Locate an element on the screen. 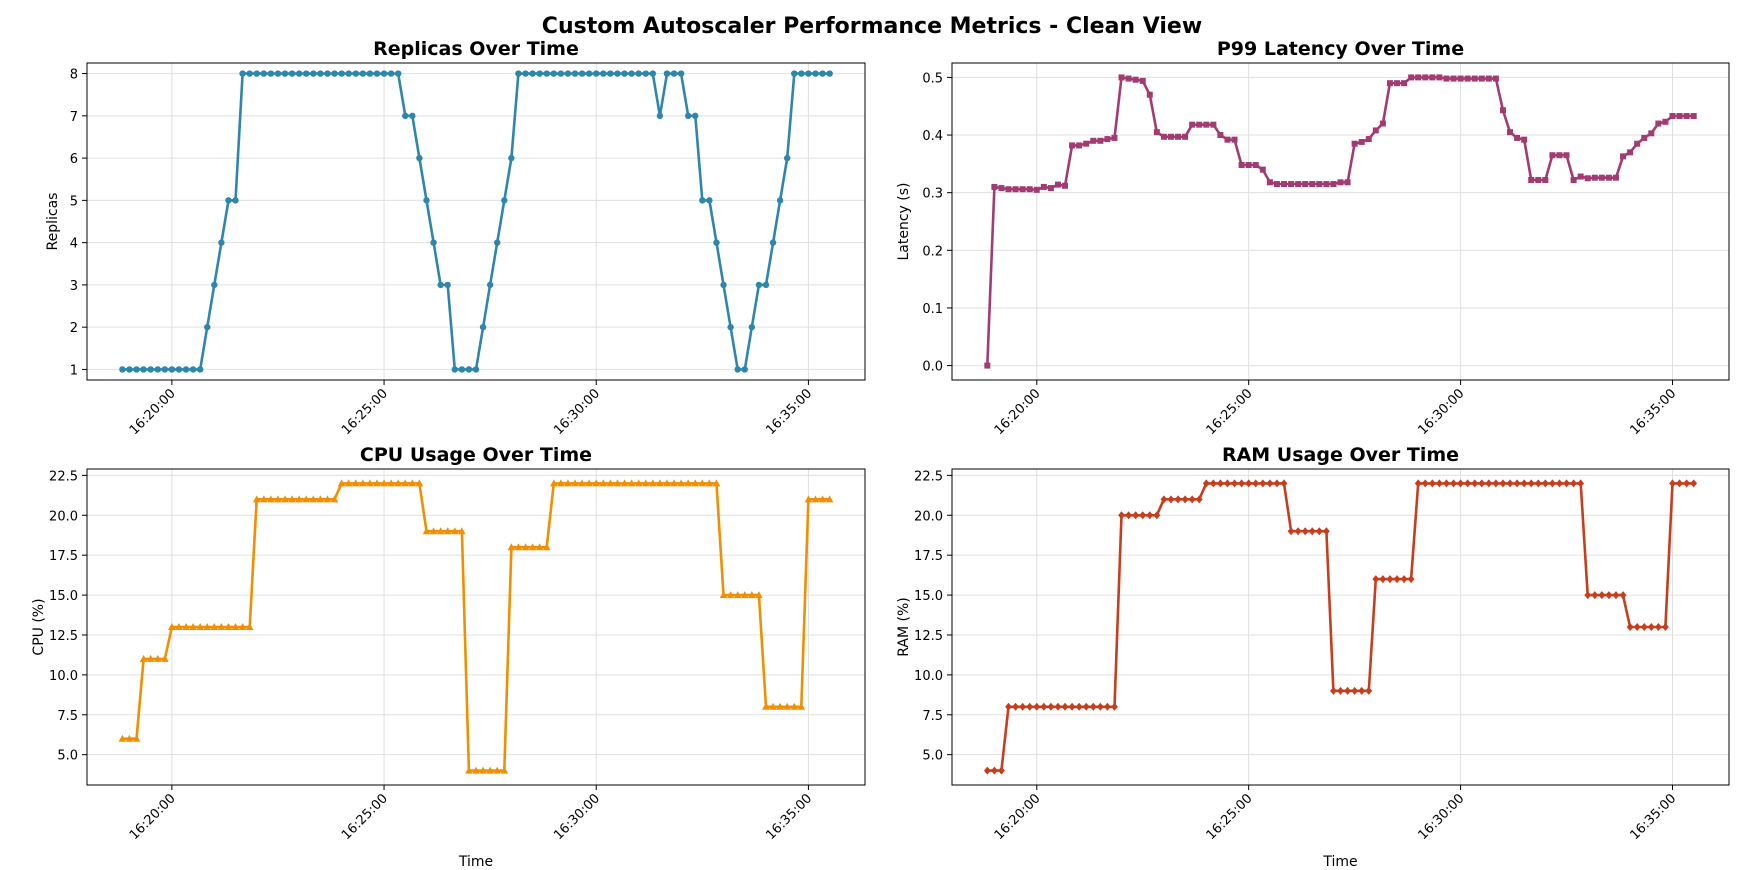 The image size is (1745, 870). x-axis-label: Time is located at coordinates (1339, 862).